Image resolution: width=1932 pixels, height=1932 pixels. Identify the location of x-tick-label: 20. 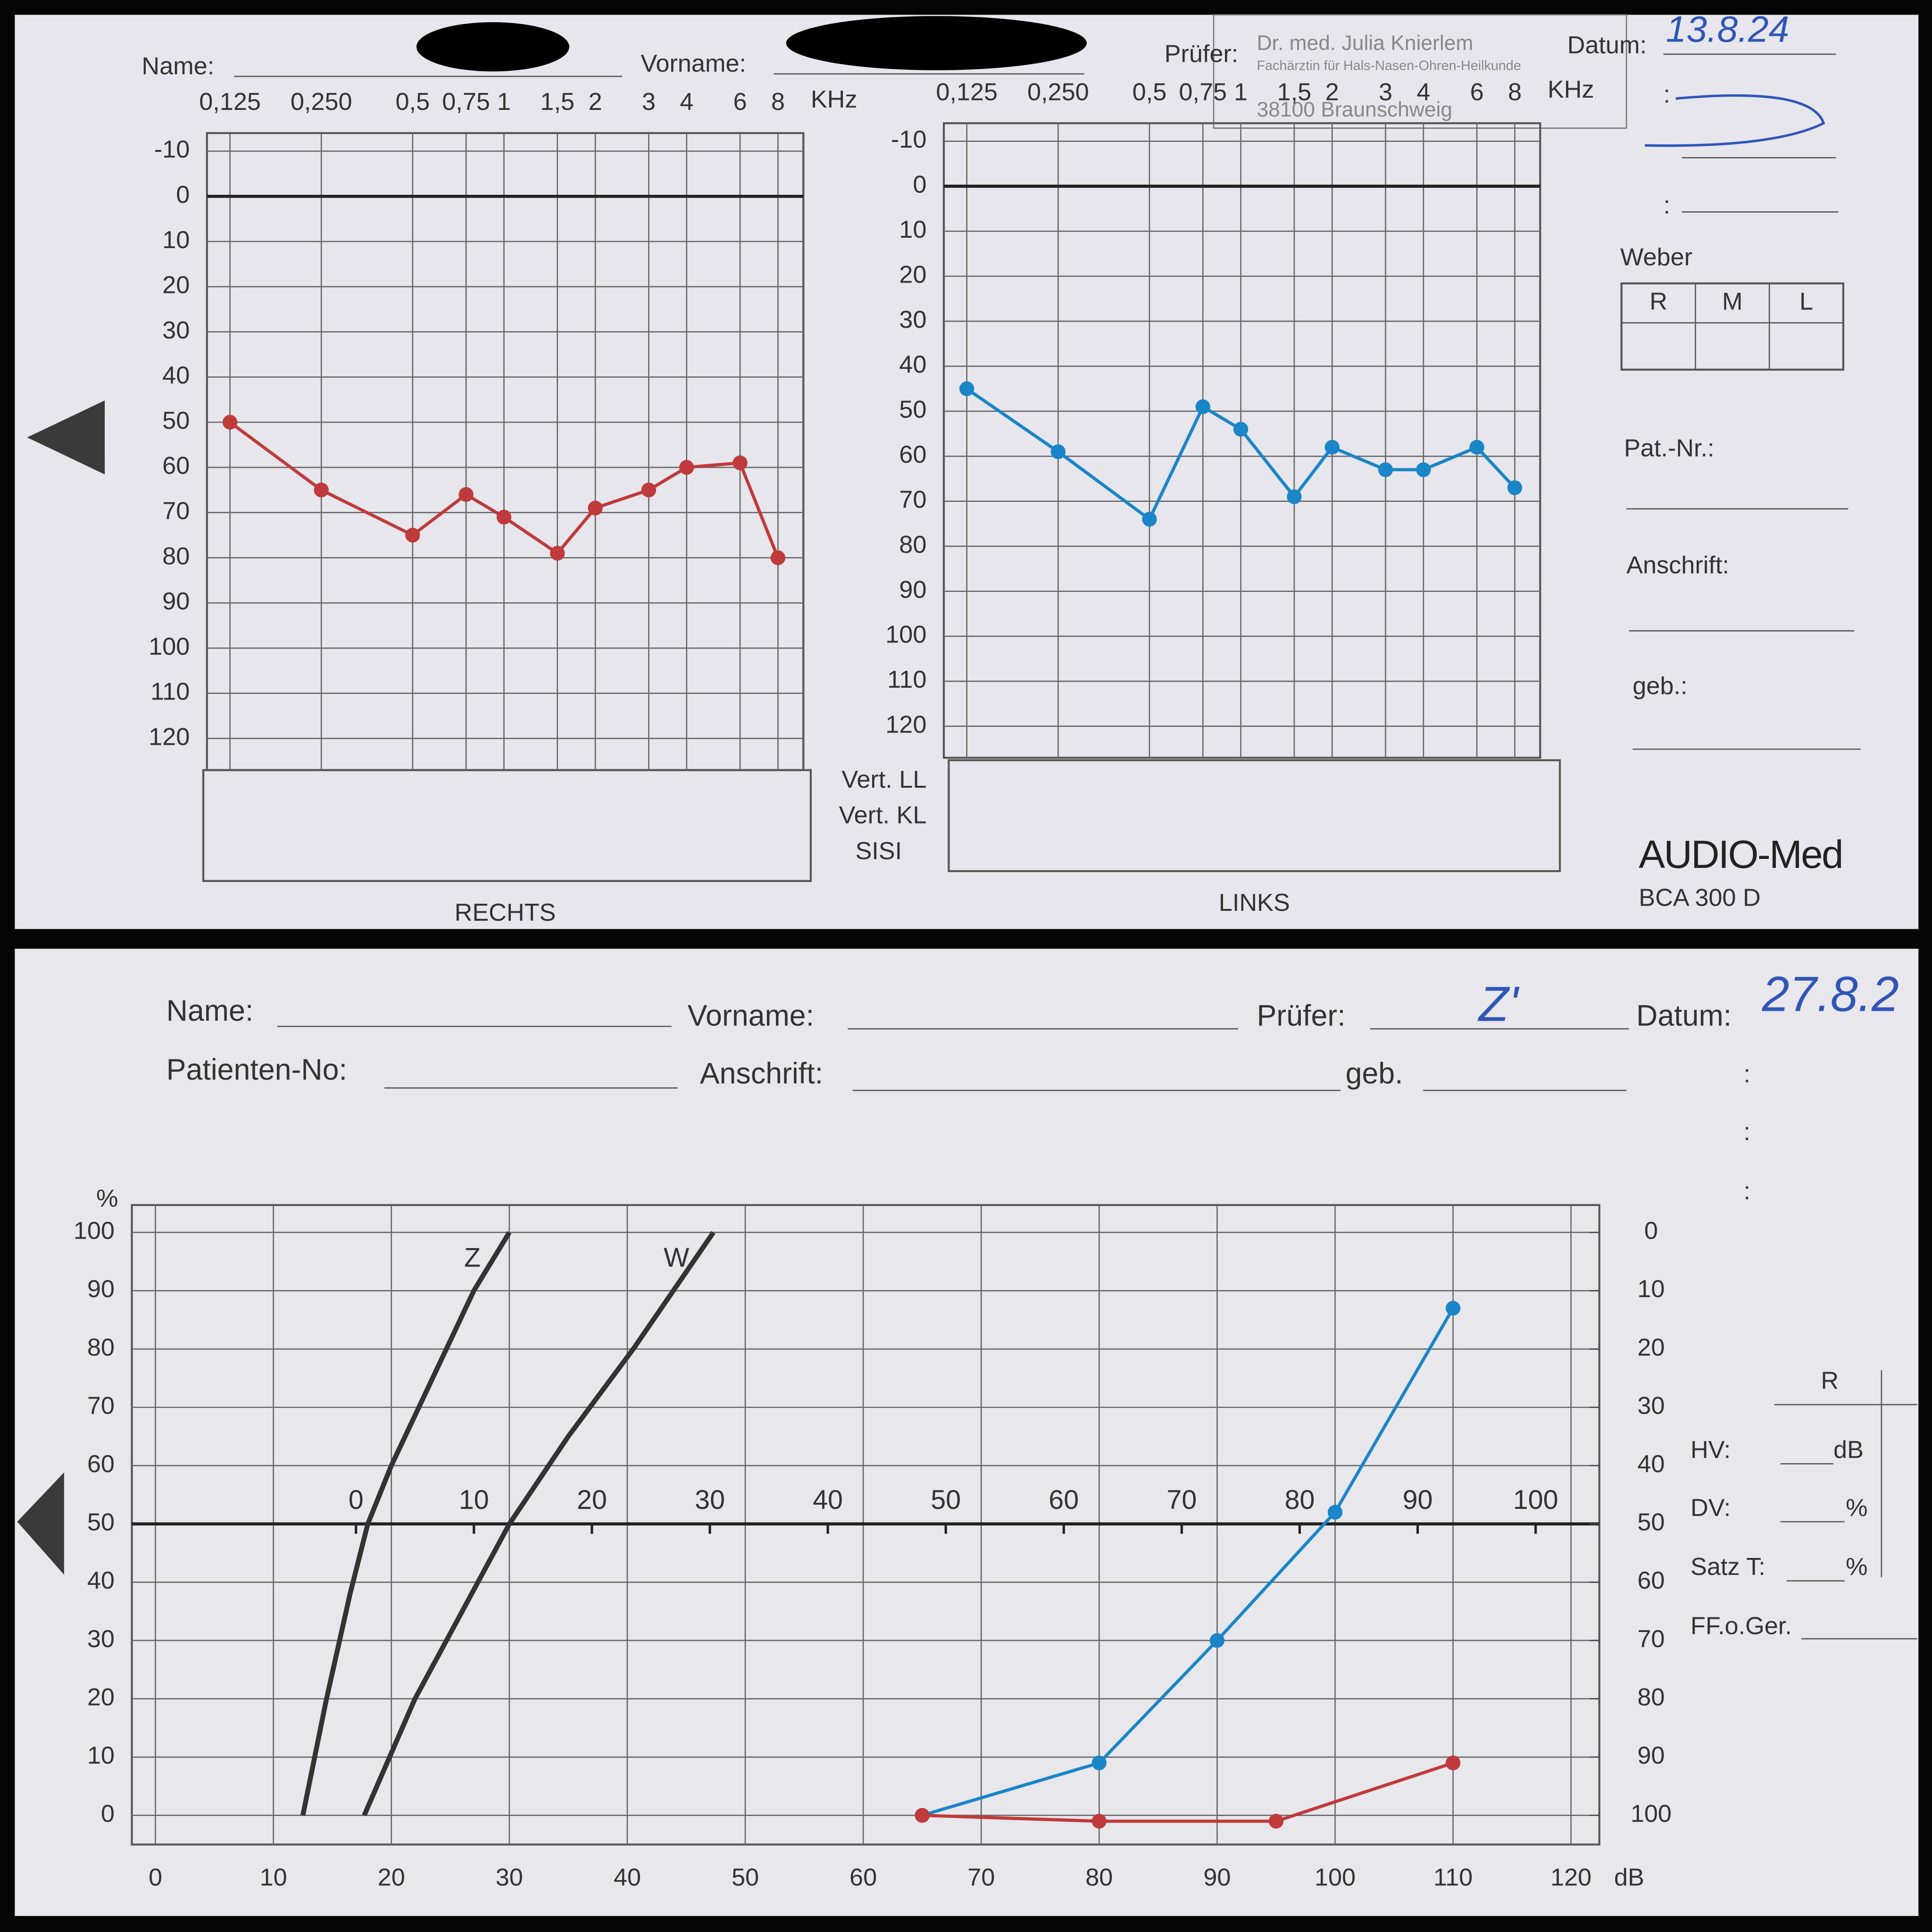
(391, 1878).